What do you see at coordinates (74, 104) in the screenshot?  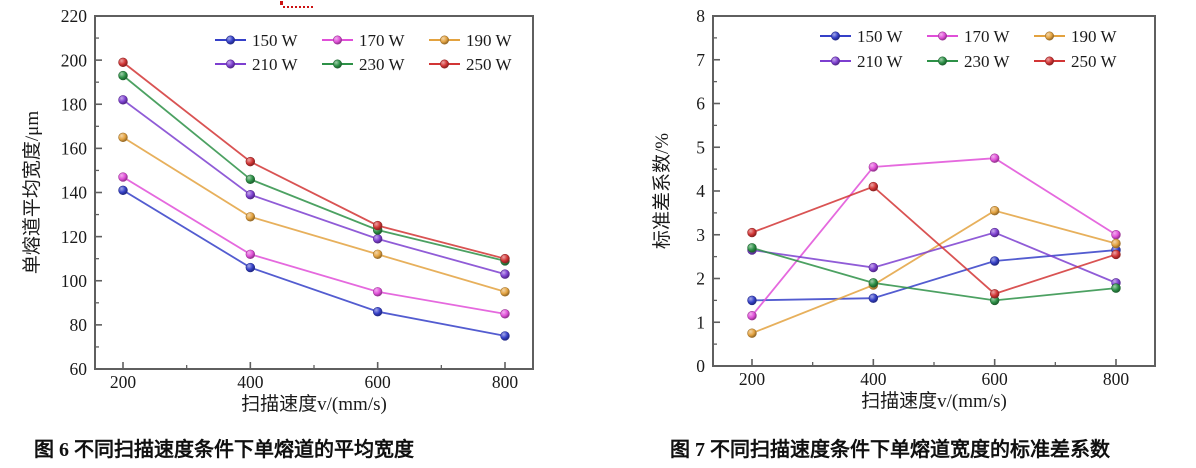 I see `y-tick-label: 180` at bounding box center [74, 104].